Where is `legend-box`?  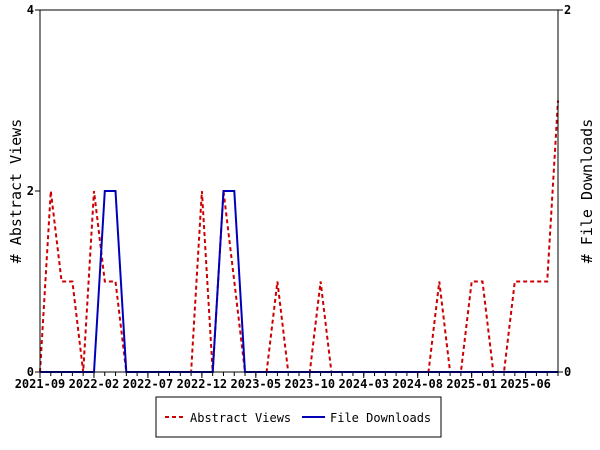
legend-box is located at coordinates (298, 417).